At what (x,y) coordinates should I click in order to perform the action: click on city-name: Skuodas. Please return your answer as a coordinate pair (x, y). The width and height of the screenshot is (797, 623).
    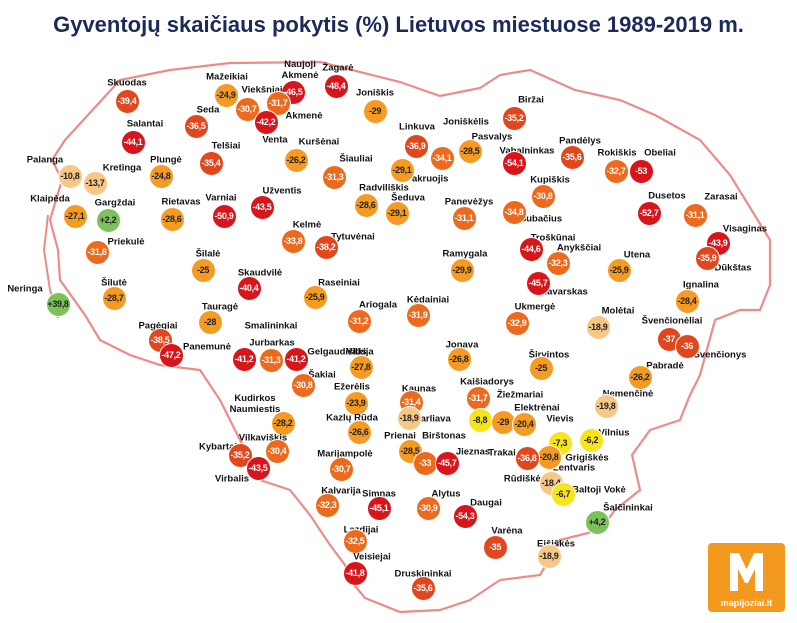
    Looking at the image, I should click on (127, 83).